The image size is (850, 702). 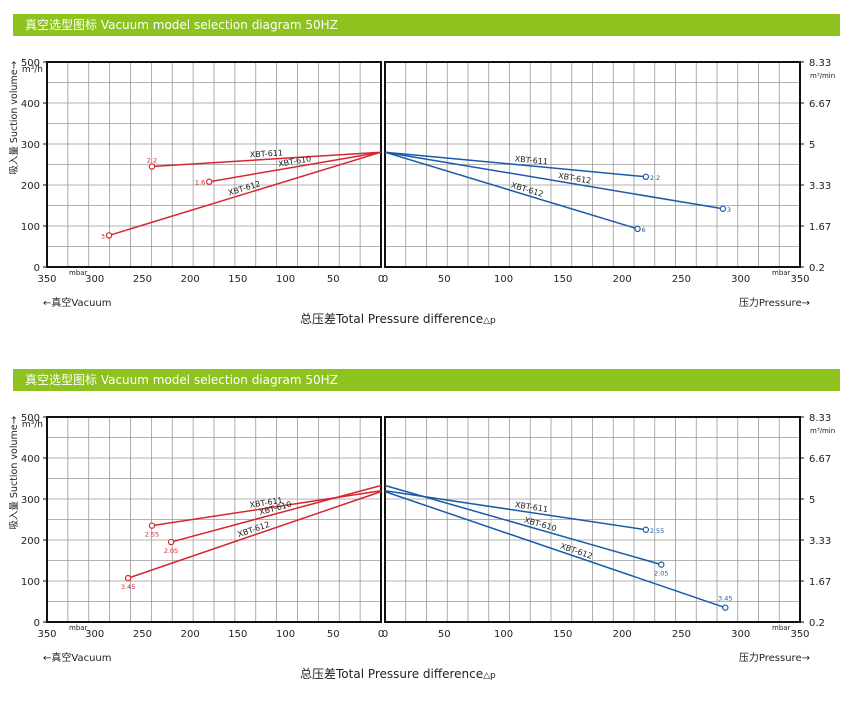 I want to click on vacuum-series-name: XBT-611, so click(x=266, y=153).